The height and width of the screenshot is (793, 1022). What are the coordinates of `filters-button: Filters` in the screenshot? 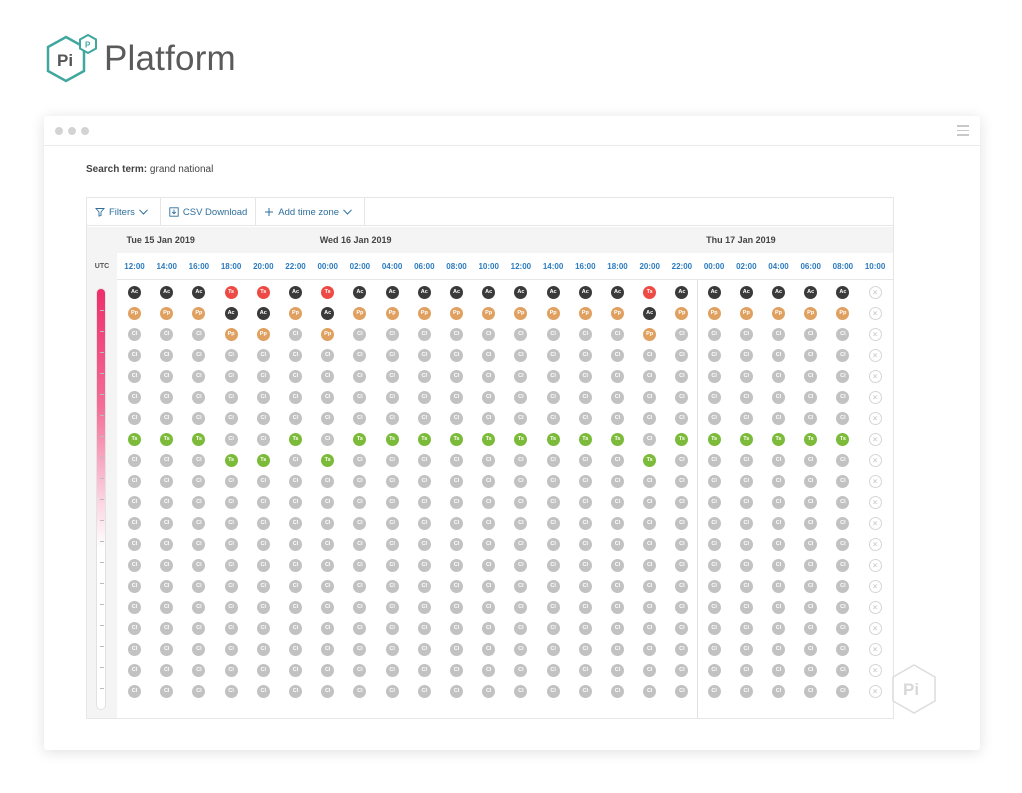 It's located at (124, 212).